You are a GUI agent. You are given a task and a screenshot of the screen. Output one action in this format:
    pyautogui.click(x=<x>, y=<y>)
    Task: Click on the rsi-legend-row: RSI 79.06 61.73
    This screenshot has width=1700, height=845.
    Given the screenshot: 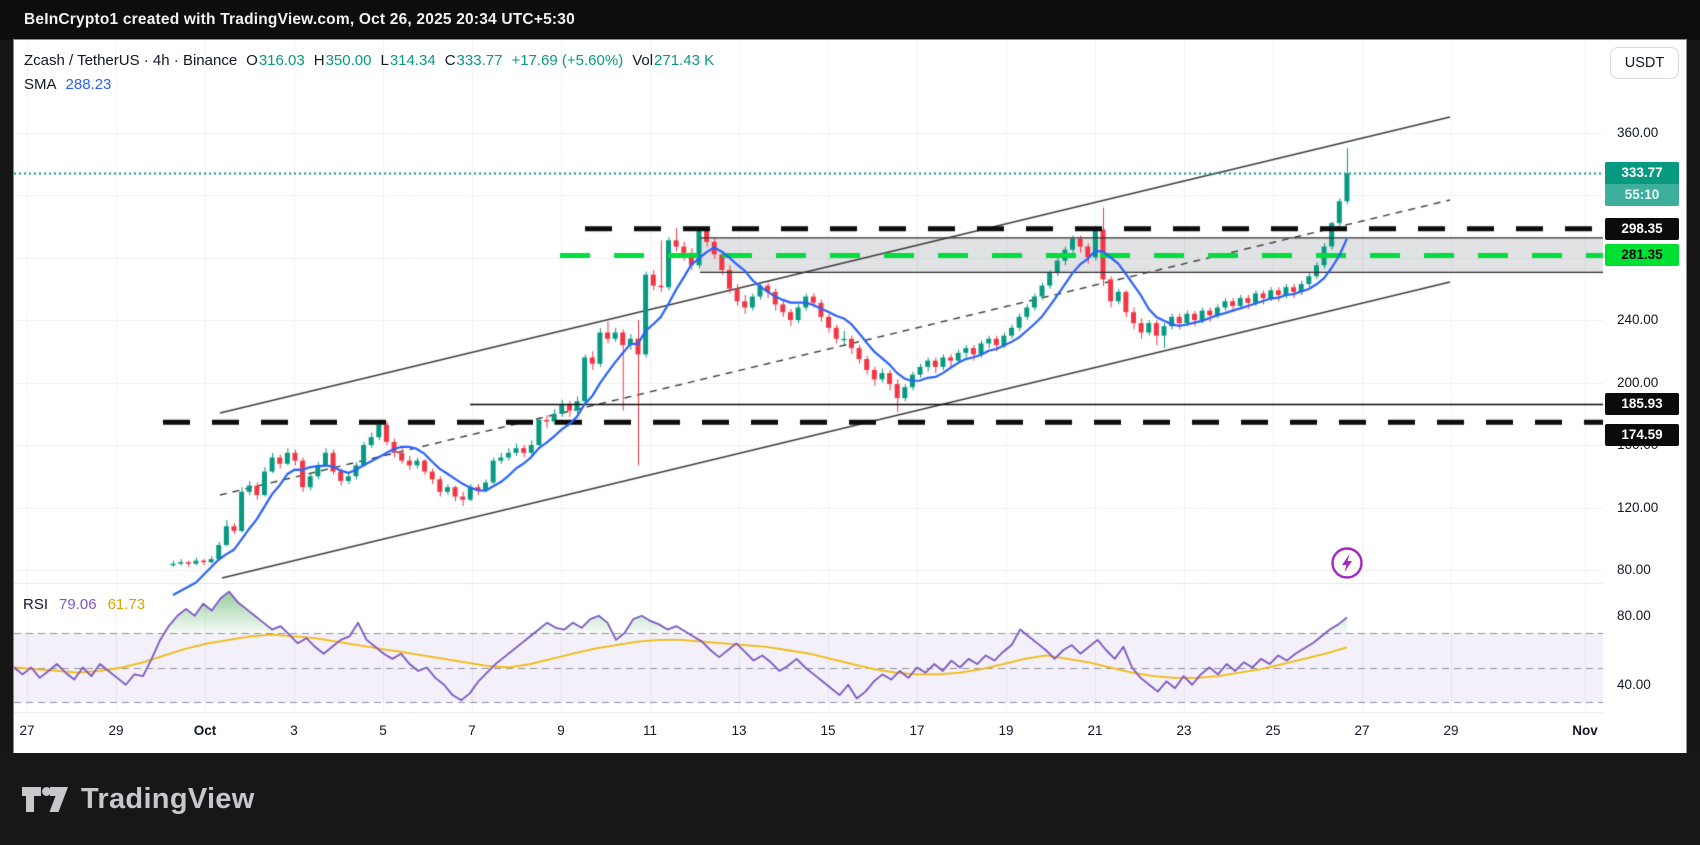 What is the action you would take?
    pyautogui.click(x=84, y=604)
    